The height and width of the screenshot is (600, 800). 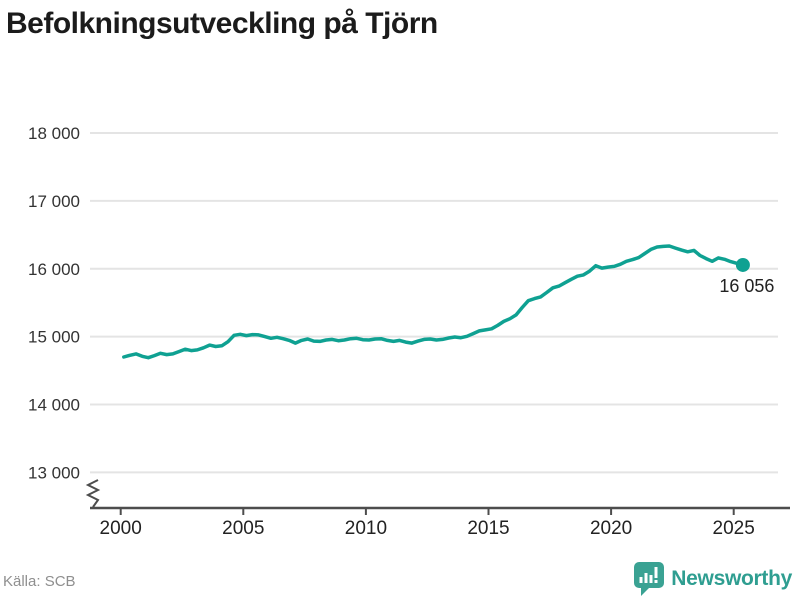 What do you see at coordinates (54, 201) in the screenshot?
I see `y-axis-tick-label: 17 000` at bounding box center [54, 201].